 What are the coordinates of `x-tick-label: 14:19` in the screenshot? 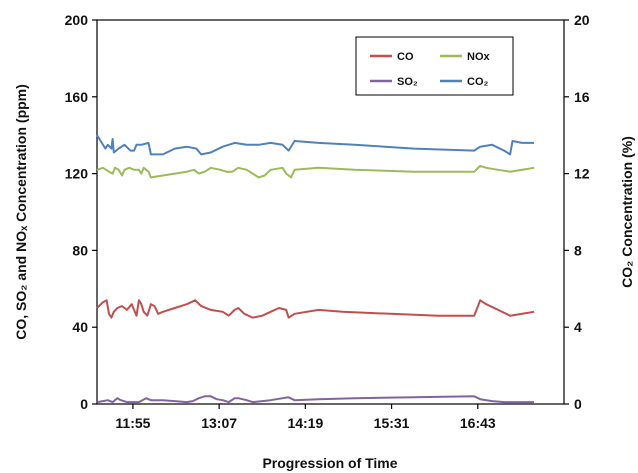 It's located at (305, 423).